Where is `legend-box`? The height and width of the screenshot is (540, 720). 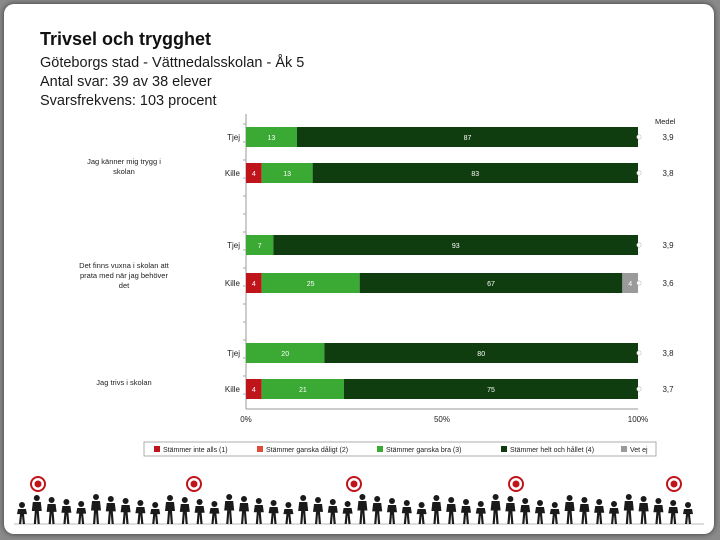 legend-box is located at coordinates (400, 449).